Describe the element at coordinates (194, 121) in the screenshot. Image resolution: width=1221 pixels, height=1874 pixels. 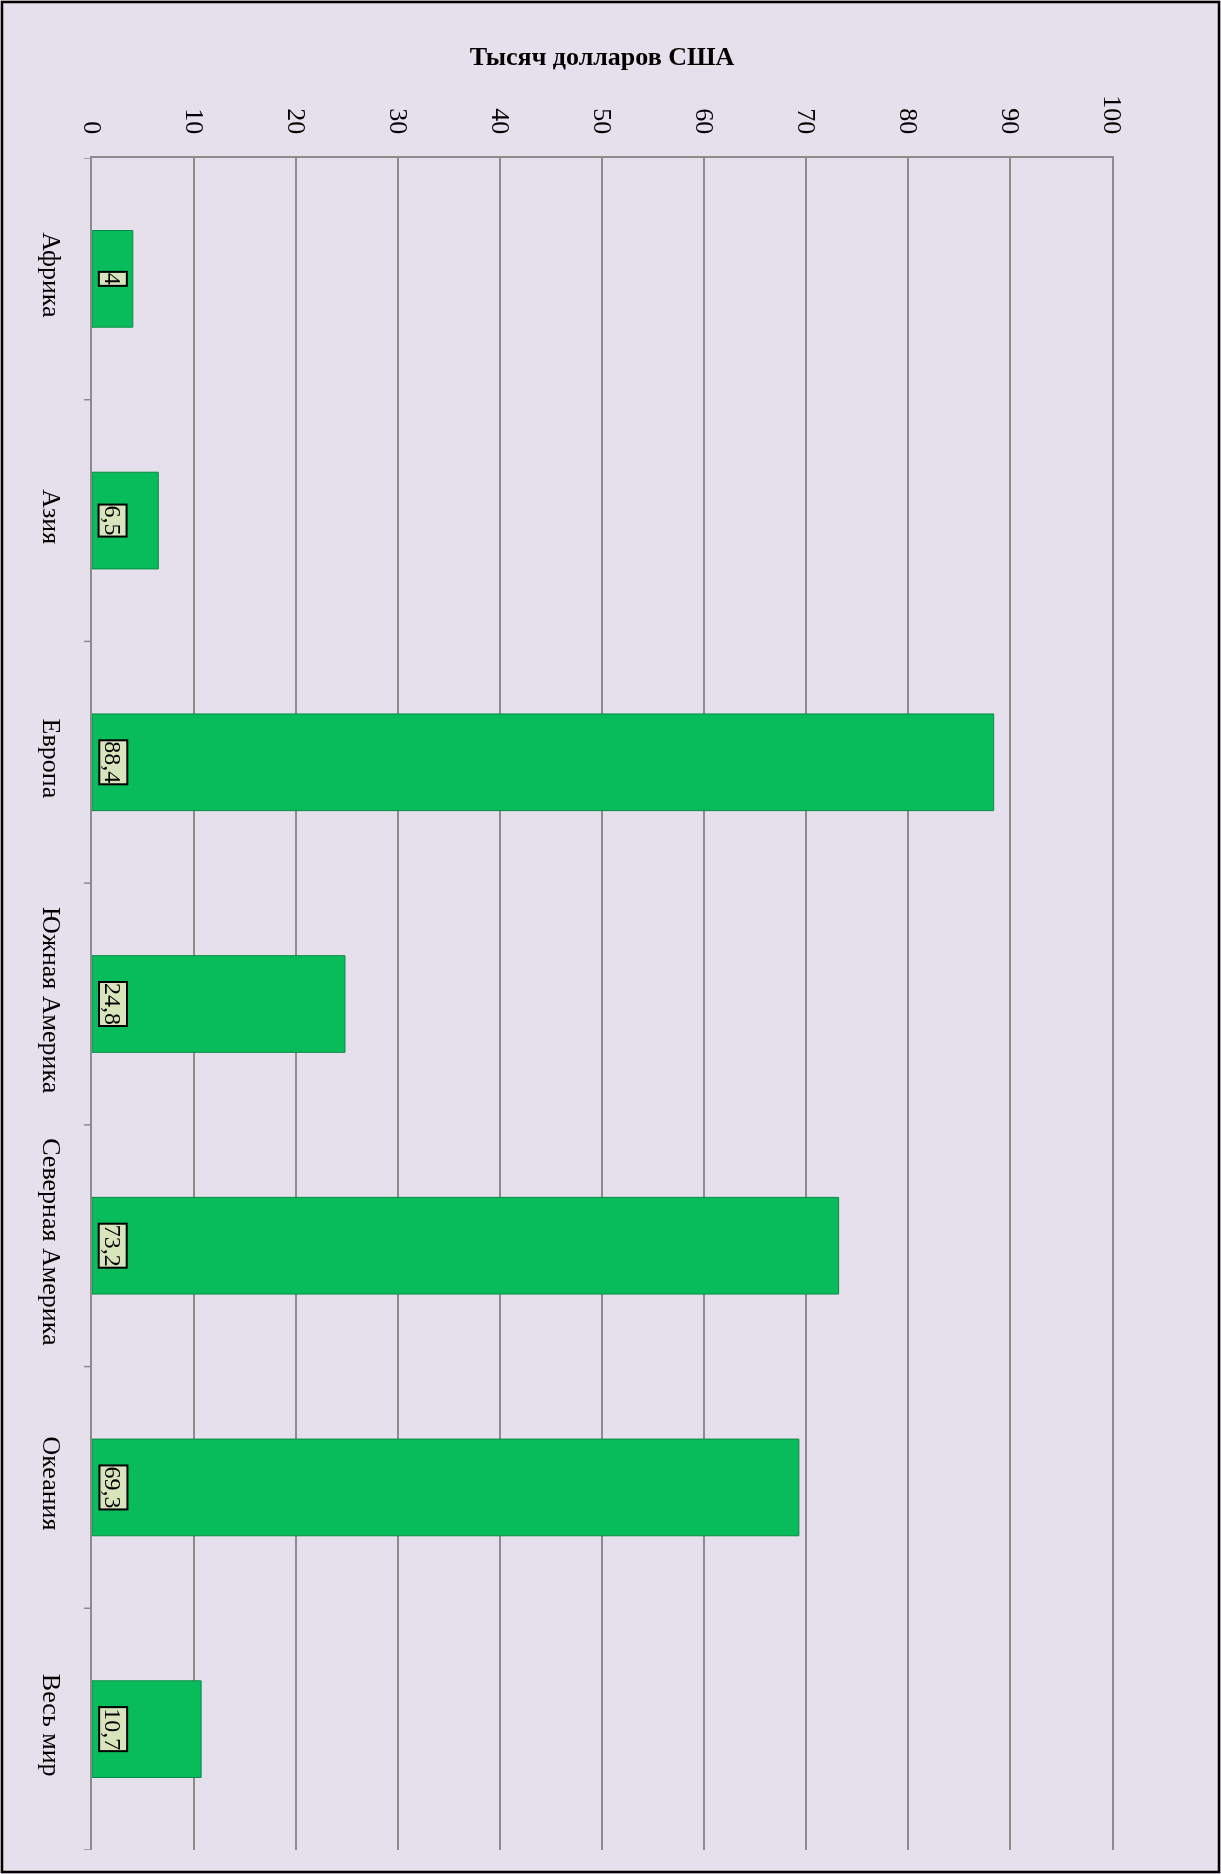
I see `x-tick-label: 10` at that location.